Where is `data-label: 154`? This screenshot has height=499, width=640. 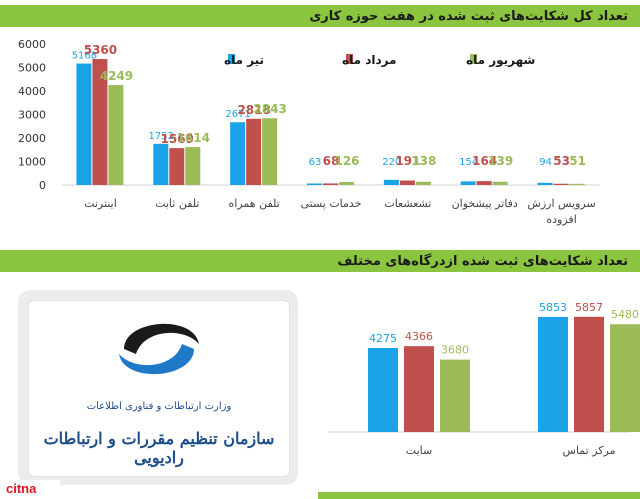 data-label: 154 is located at coordinates (468, 162).